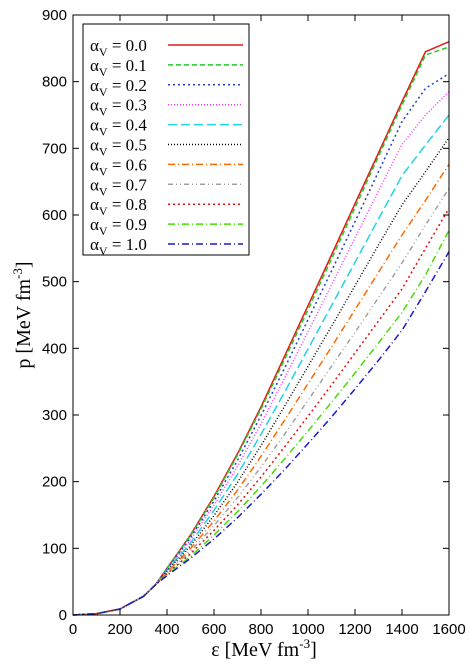 The width and height of the screenshot is (469, 670). I want to click on legend-label-8: αV = 0.8, so click(118, 206).